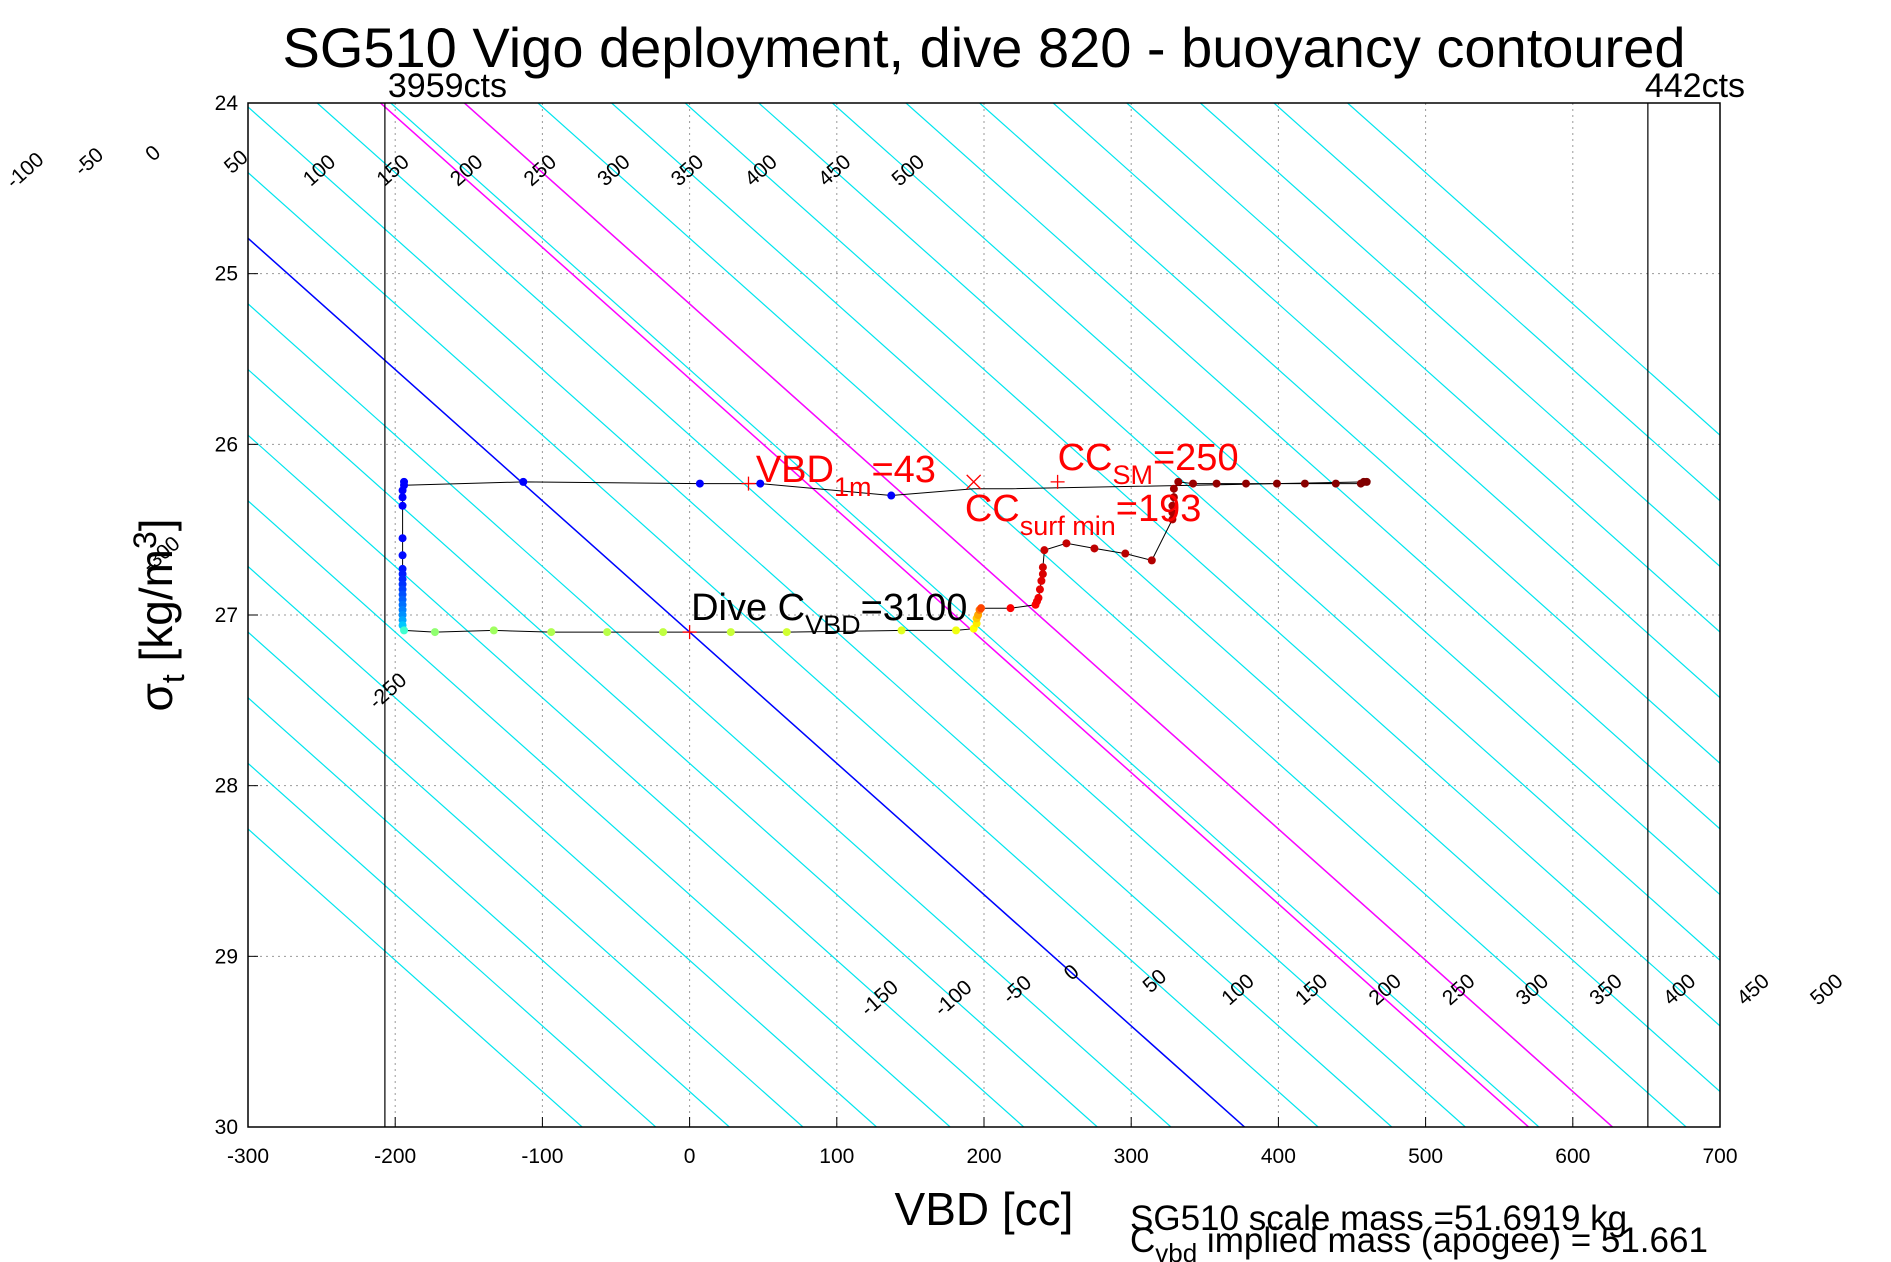 The width and height of the screenshot is (1891, 1262). Describe the element at coordinates (1378, 1218) in the screenshot. I see `footer-scale-mass: SG510 scale mass =51.6919 kg` at that location.